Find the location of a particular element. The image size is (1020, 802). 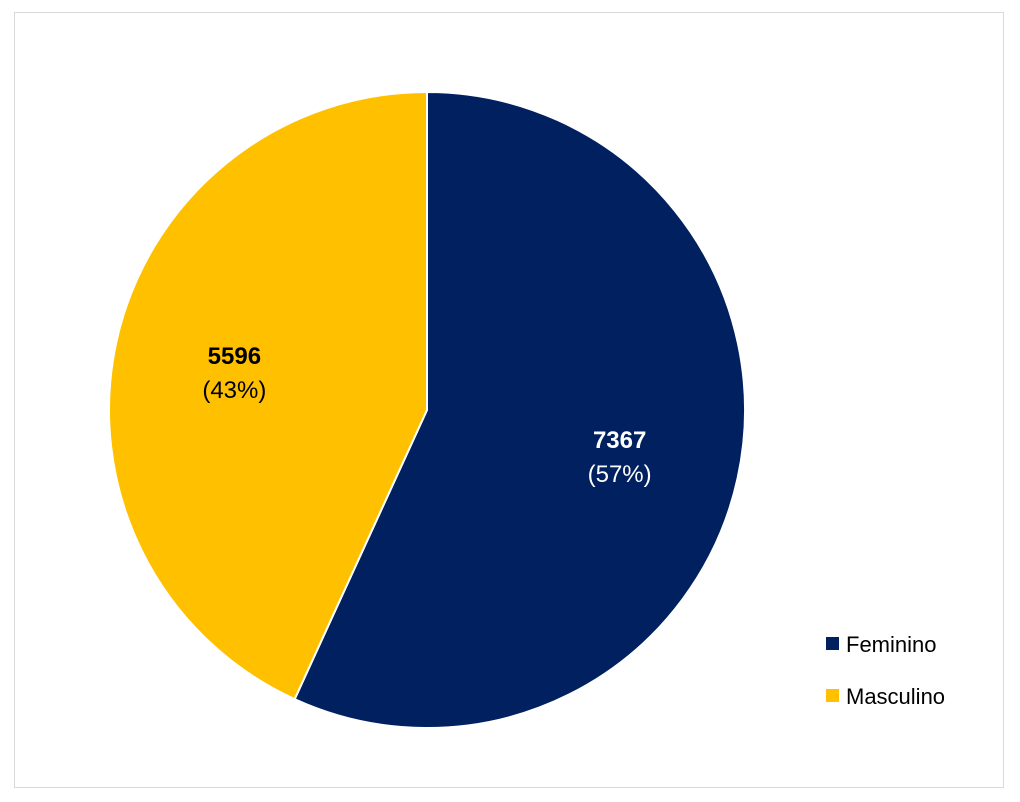

legend-label-feminino: Feminino is located at coordinates (891, 644).